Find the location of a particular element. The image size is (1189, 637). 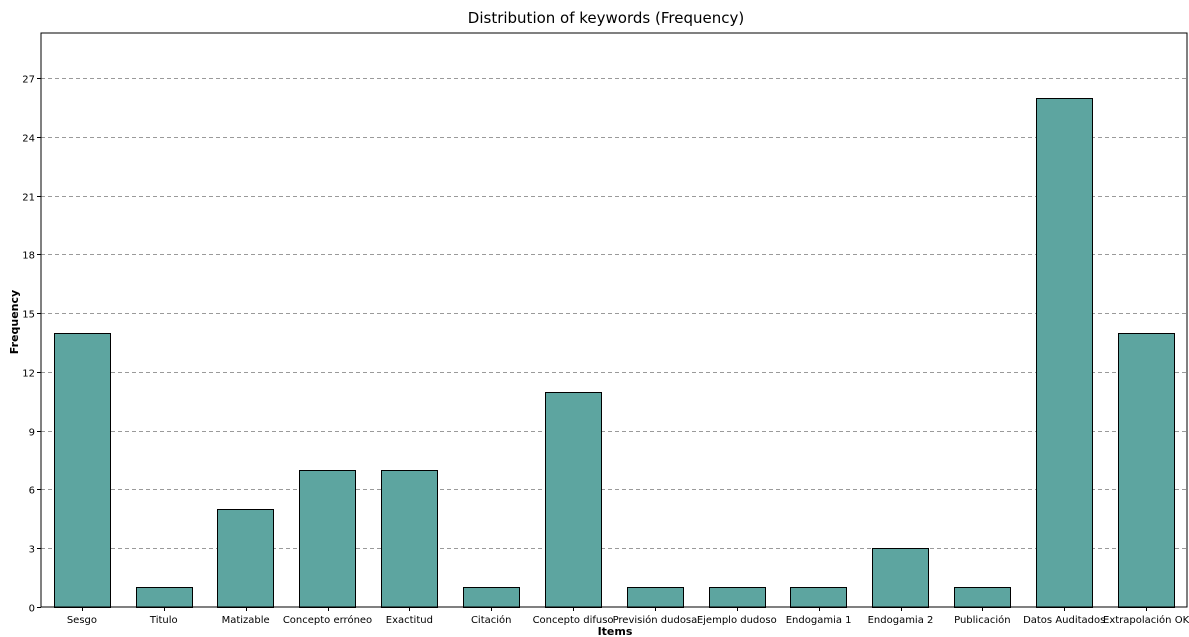

y-tick-label: 12 is located at coordinates (28, 374).